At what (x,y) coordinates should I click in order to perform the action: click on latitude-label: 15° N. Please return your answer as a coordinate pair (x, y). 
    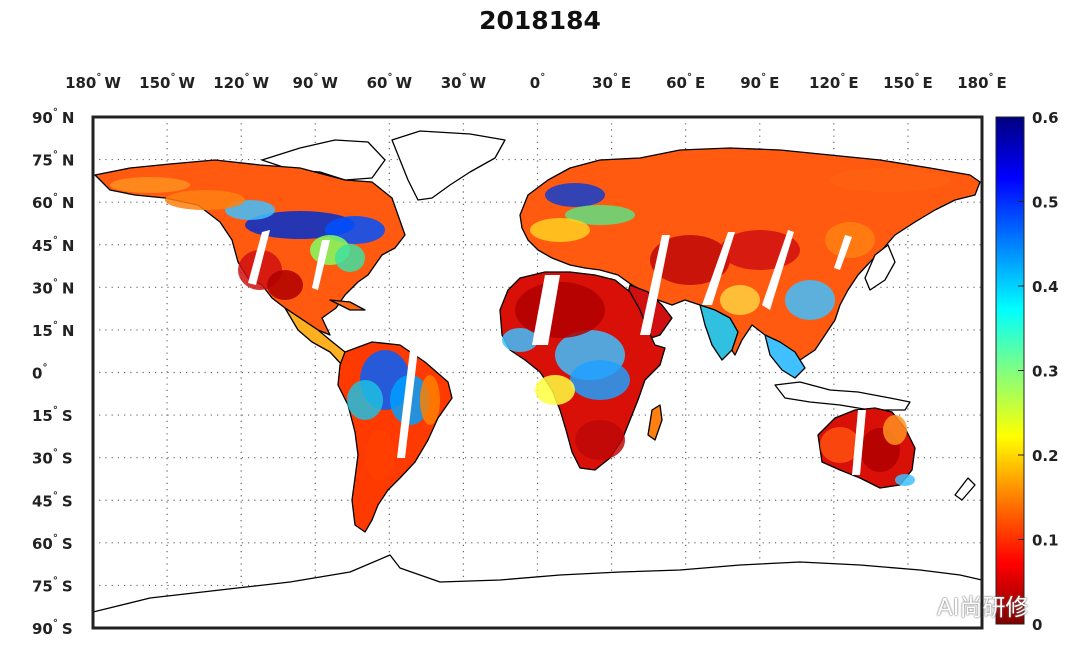
    Looking at the image, I should click on (53, 330).